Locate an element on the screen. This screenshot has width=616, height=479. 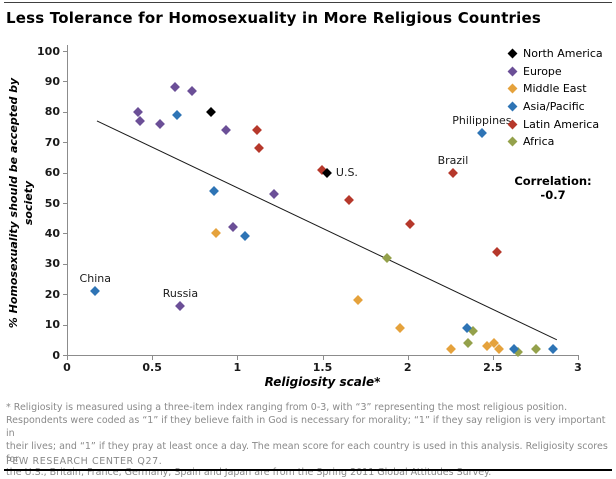
x-axis-title: Religiosity scale* is located at coordinates (322, 382).